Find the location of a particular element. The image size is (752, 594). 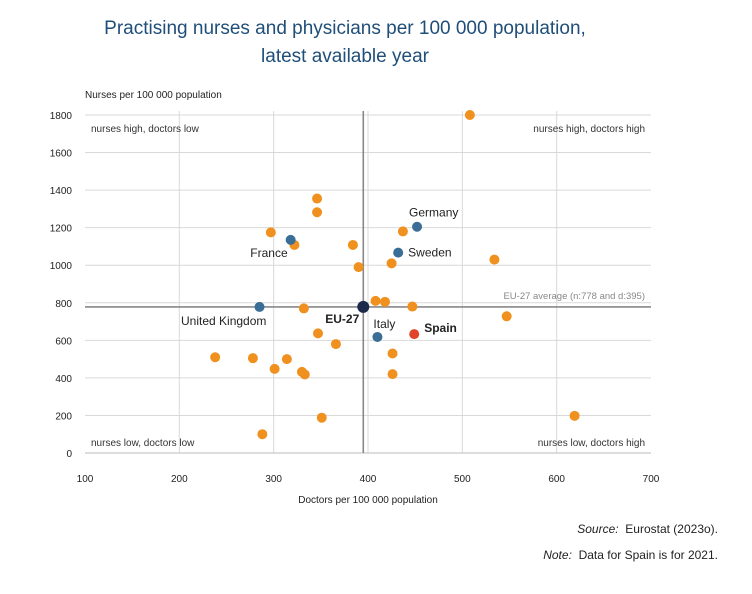

y-tick-label: 1200 is located at coordinates (61, 229).